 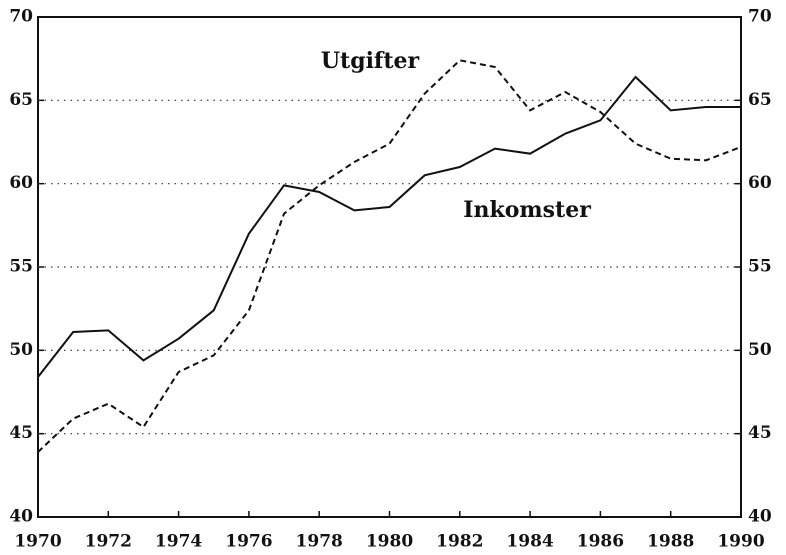 What do you see at coordinates (21, 17) in the screenshot?
I see `y-tick-label: 70` at bounding box center [21, 17].